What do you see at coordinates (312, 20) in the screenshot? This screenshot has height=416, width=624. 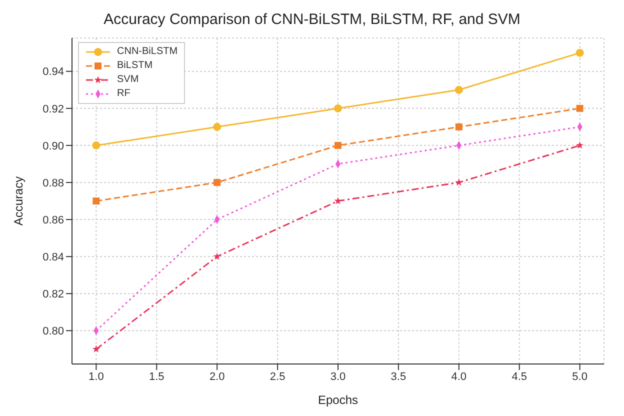 I see `chart-title: Accuracy Comparison of CNN-BiLSTM, BiLSTM, RF, and SVM` at bounding box center [312, 20].